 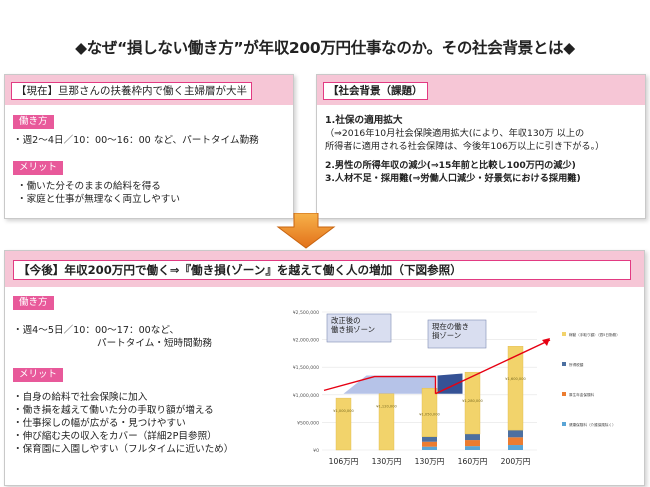 I want to click on zone-outline, so click(x=380, y=384).